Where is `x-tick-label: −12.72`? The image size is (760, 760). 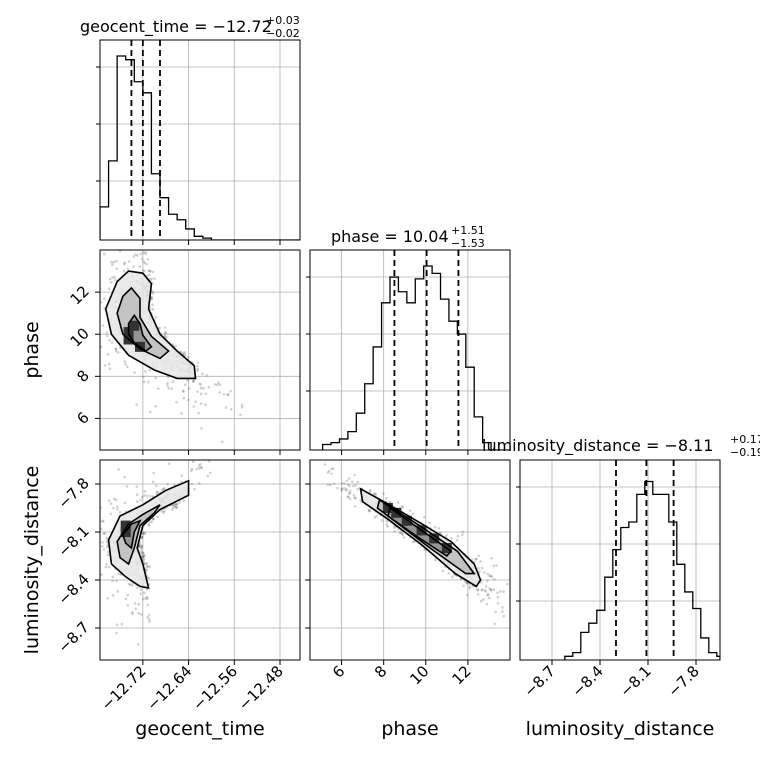
x-tick-label: −12.72 is located at coordinates (124, 688).